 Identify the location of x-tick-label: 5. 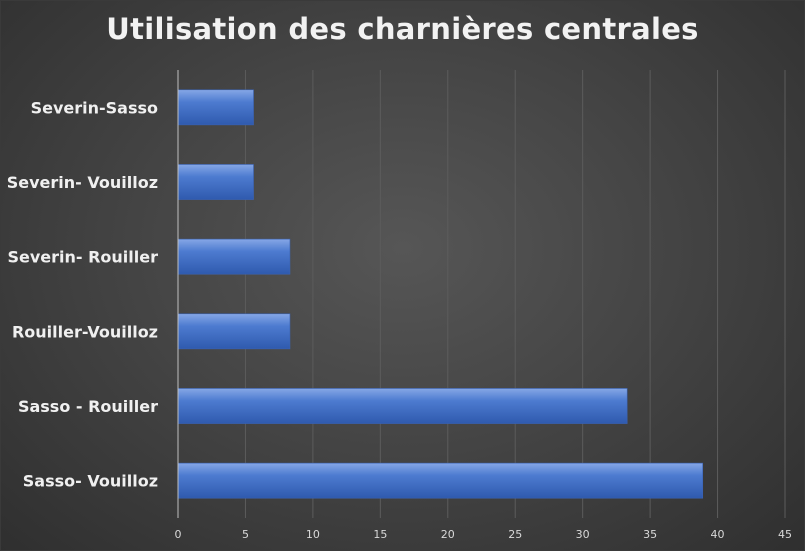
(245, 534).